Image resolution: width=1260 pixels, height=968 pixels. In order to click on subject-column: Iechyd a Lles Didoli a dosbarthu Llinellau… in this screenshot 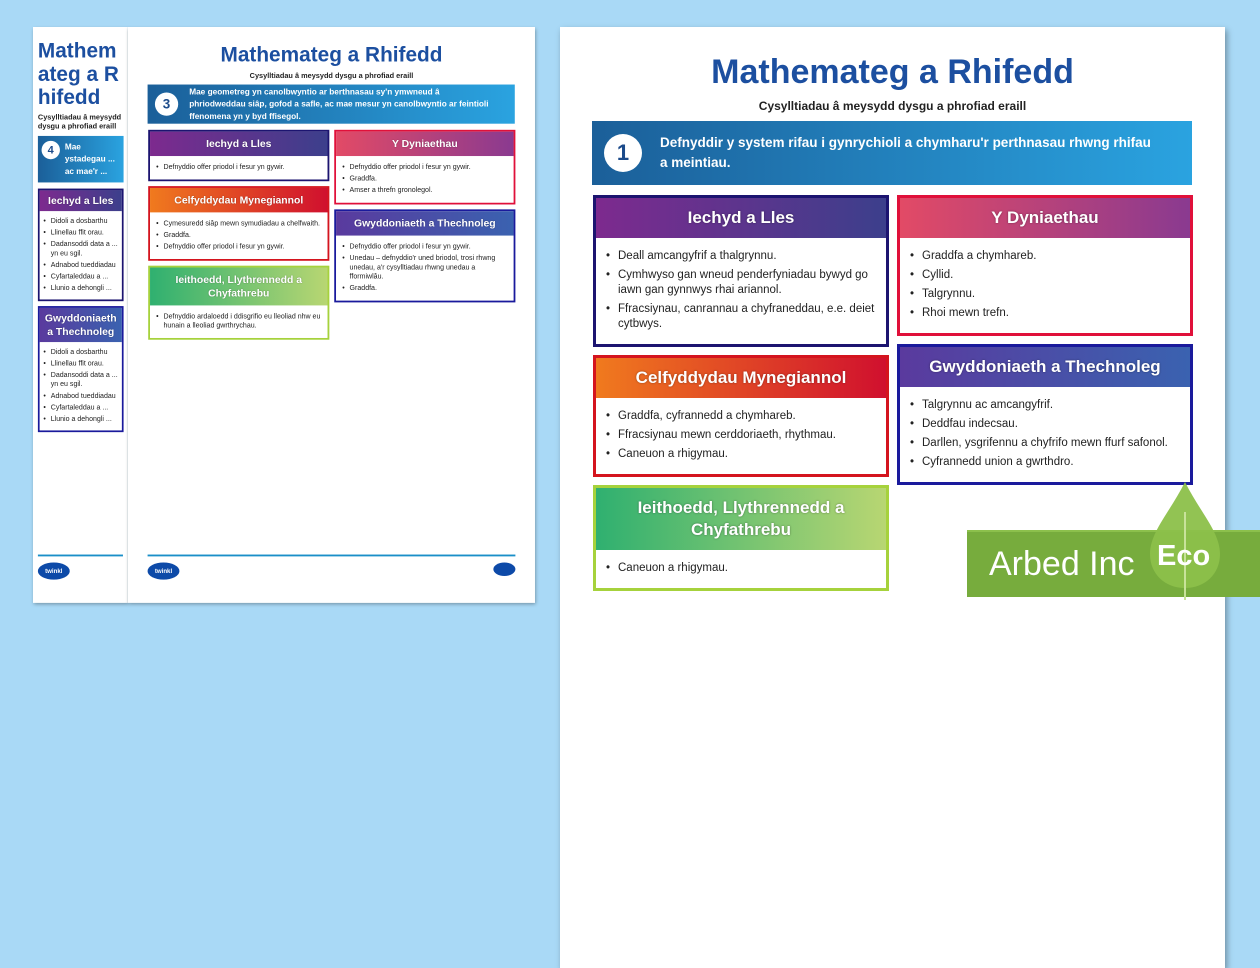, I will do `click(80, 310)`.